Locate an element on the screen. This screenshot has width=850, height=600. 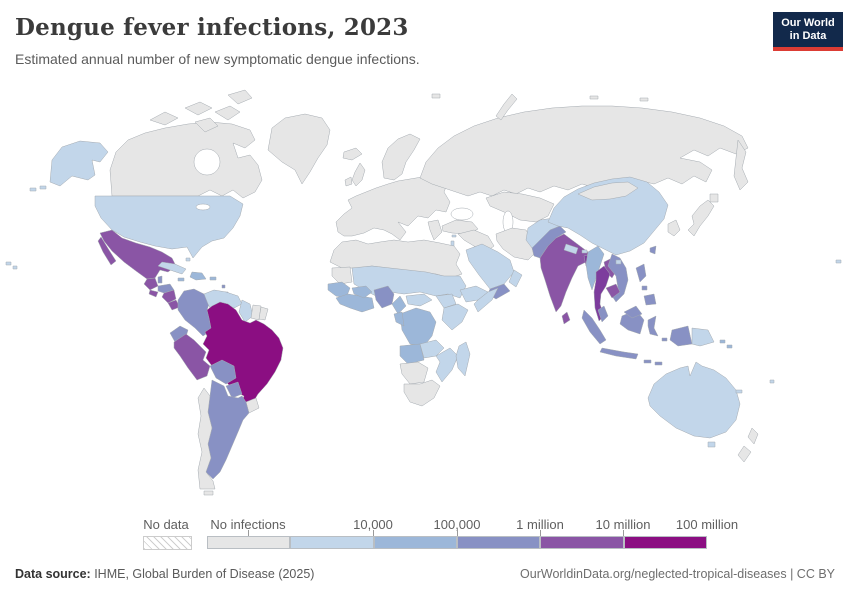
country-east-africa is located at coordinates (455, 317).